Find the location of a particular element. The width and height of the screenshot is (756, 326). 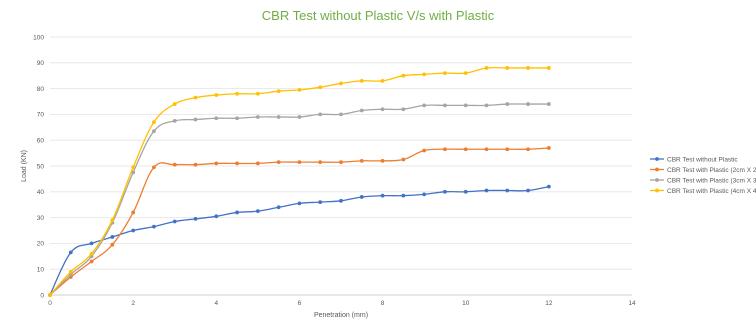

y-tick-label: 20 is located at coordinates (41, 244).